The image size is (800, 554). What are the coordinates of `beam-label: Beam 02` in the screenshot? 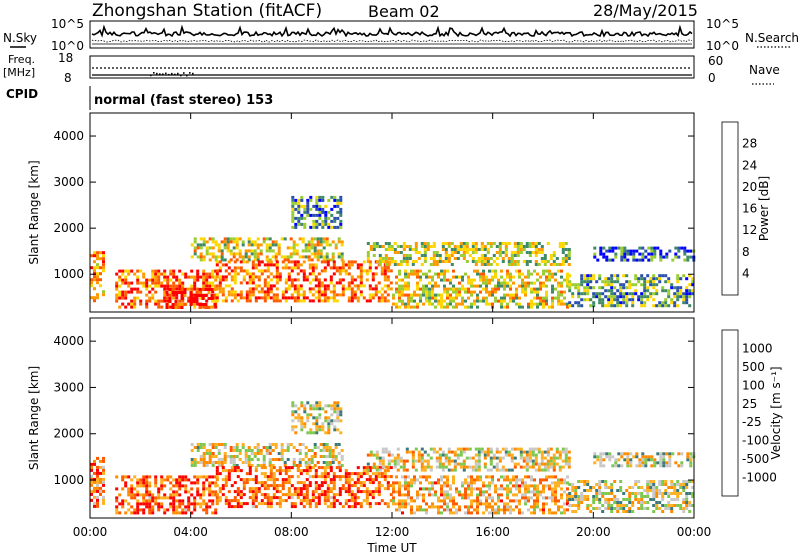 It's located at (404, 11).